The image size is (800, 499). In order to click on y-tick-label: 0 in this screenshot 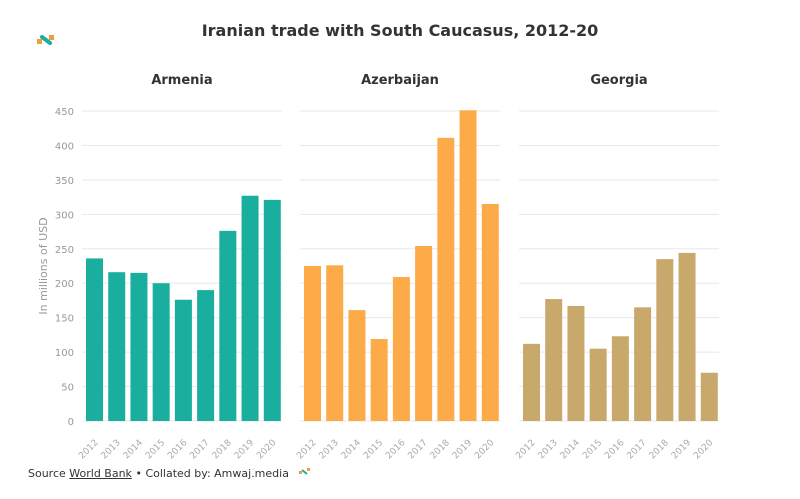, I will do `click(71, 422)`.